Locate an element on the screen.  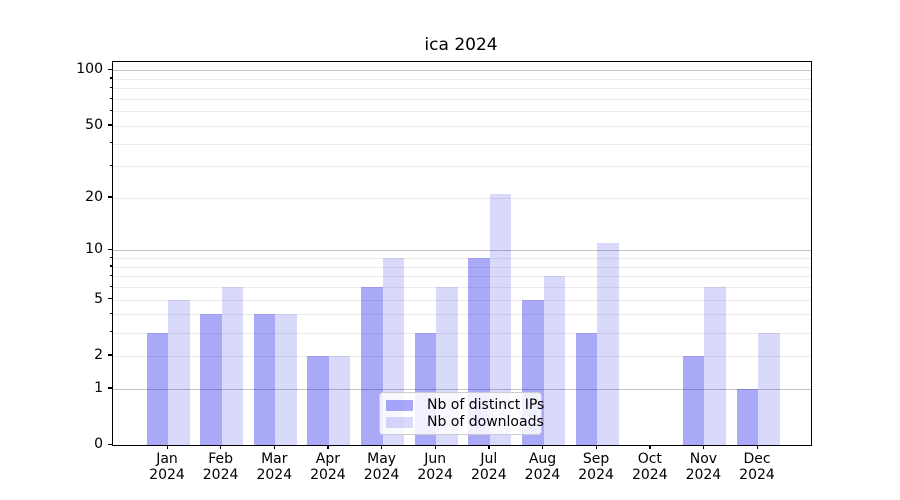
bar-ips-mar is located at coordinates (264, 379).